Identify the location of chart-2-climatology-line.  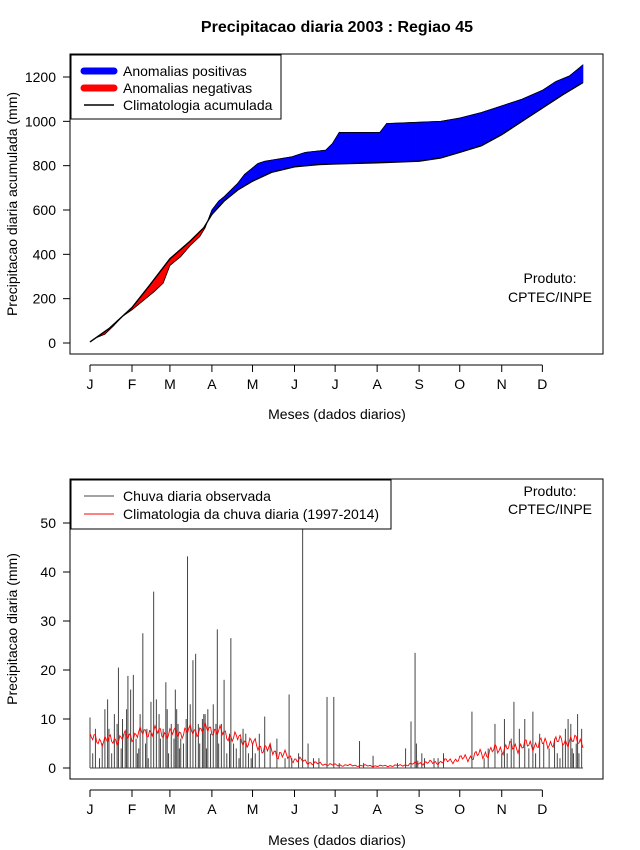
(336, 744).